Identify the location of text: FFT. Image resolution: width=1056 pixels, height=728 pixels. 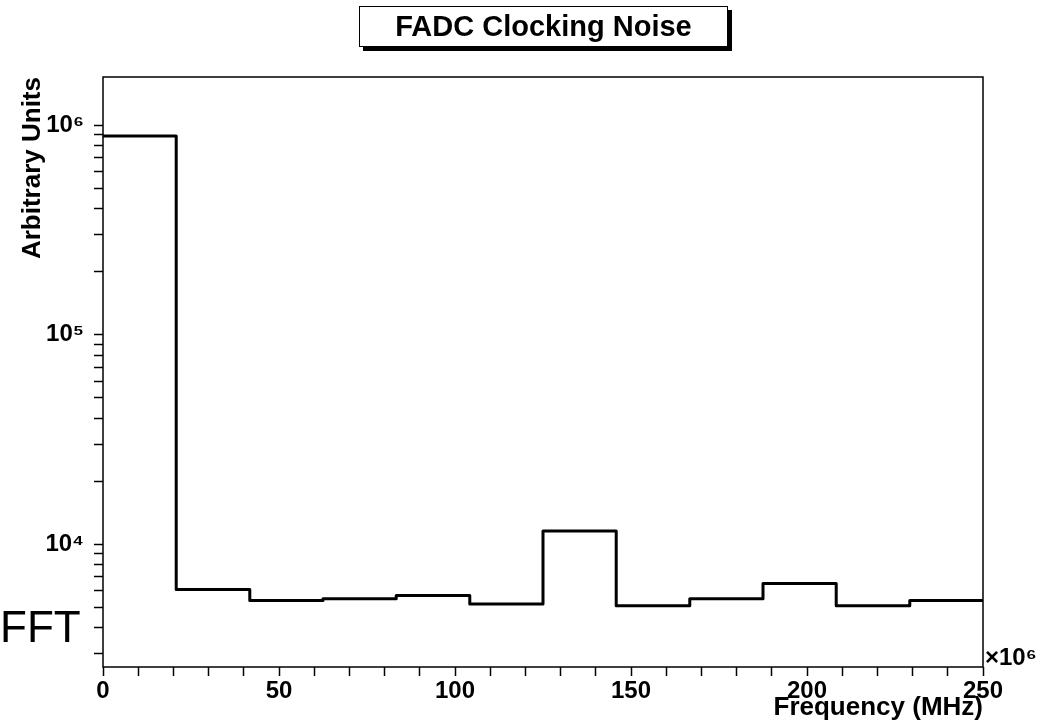
(40, 626).